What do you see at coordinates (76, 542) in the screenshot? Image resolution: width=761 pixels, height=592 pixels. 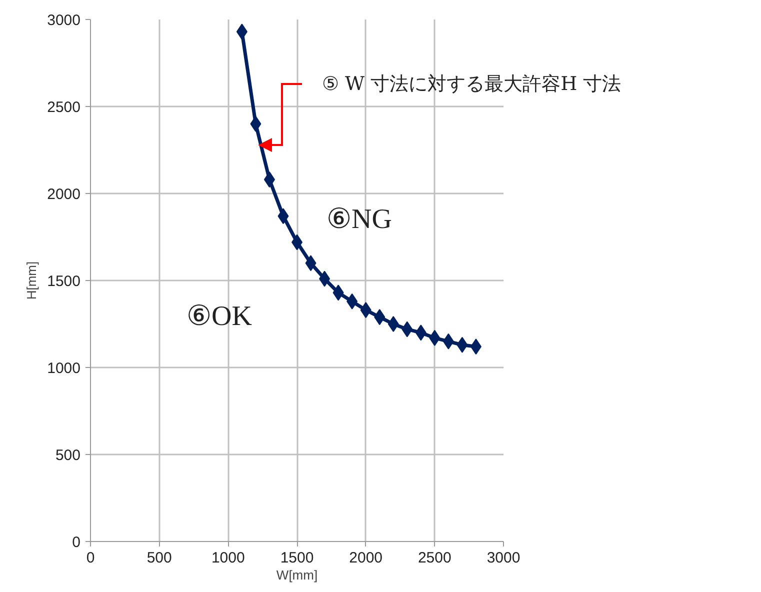 I see `y-tick-label: 0` at bounding box center [76, 542].